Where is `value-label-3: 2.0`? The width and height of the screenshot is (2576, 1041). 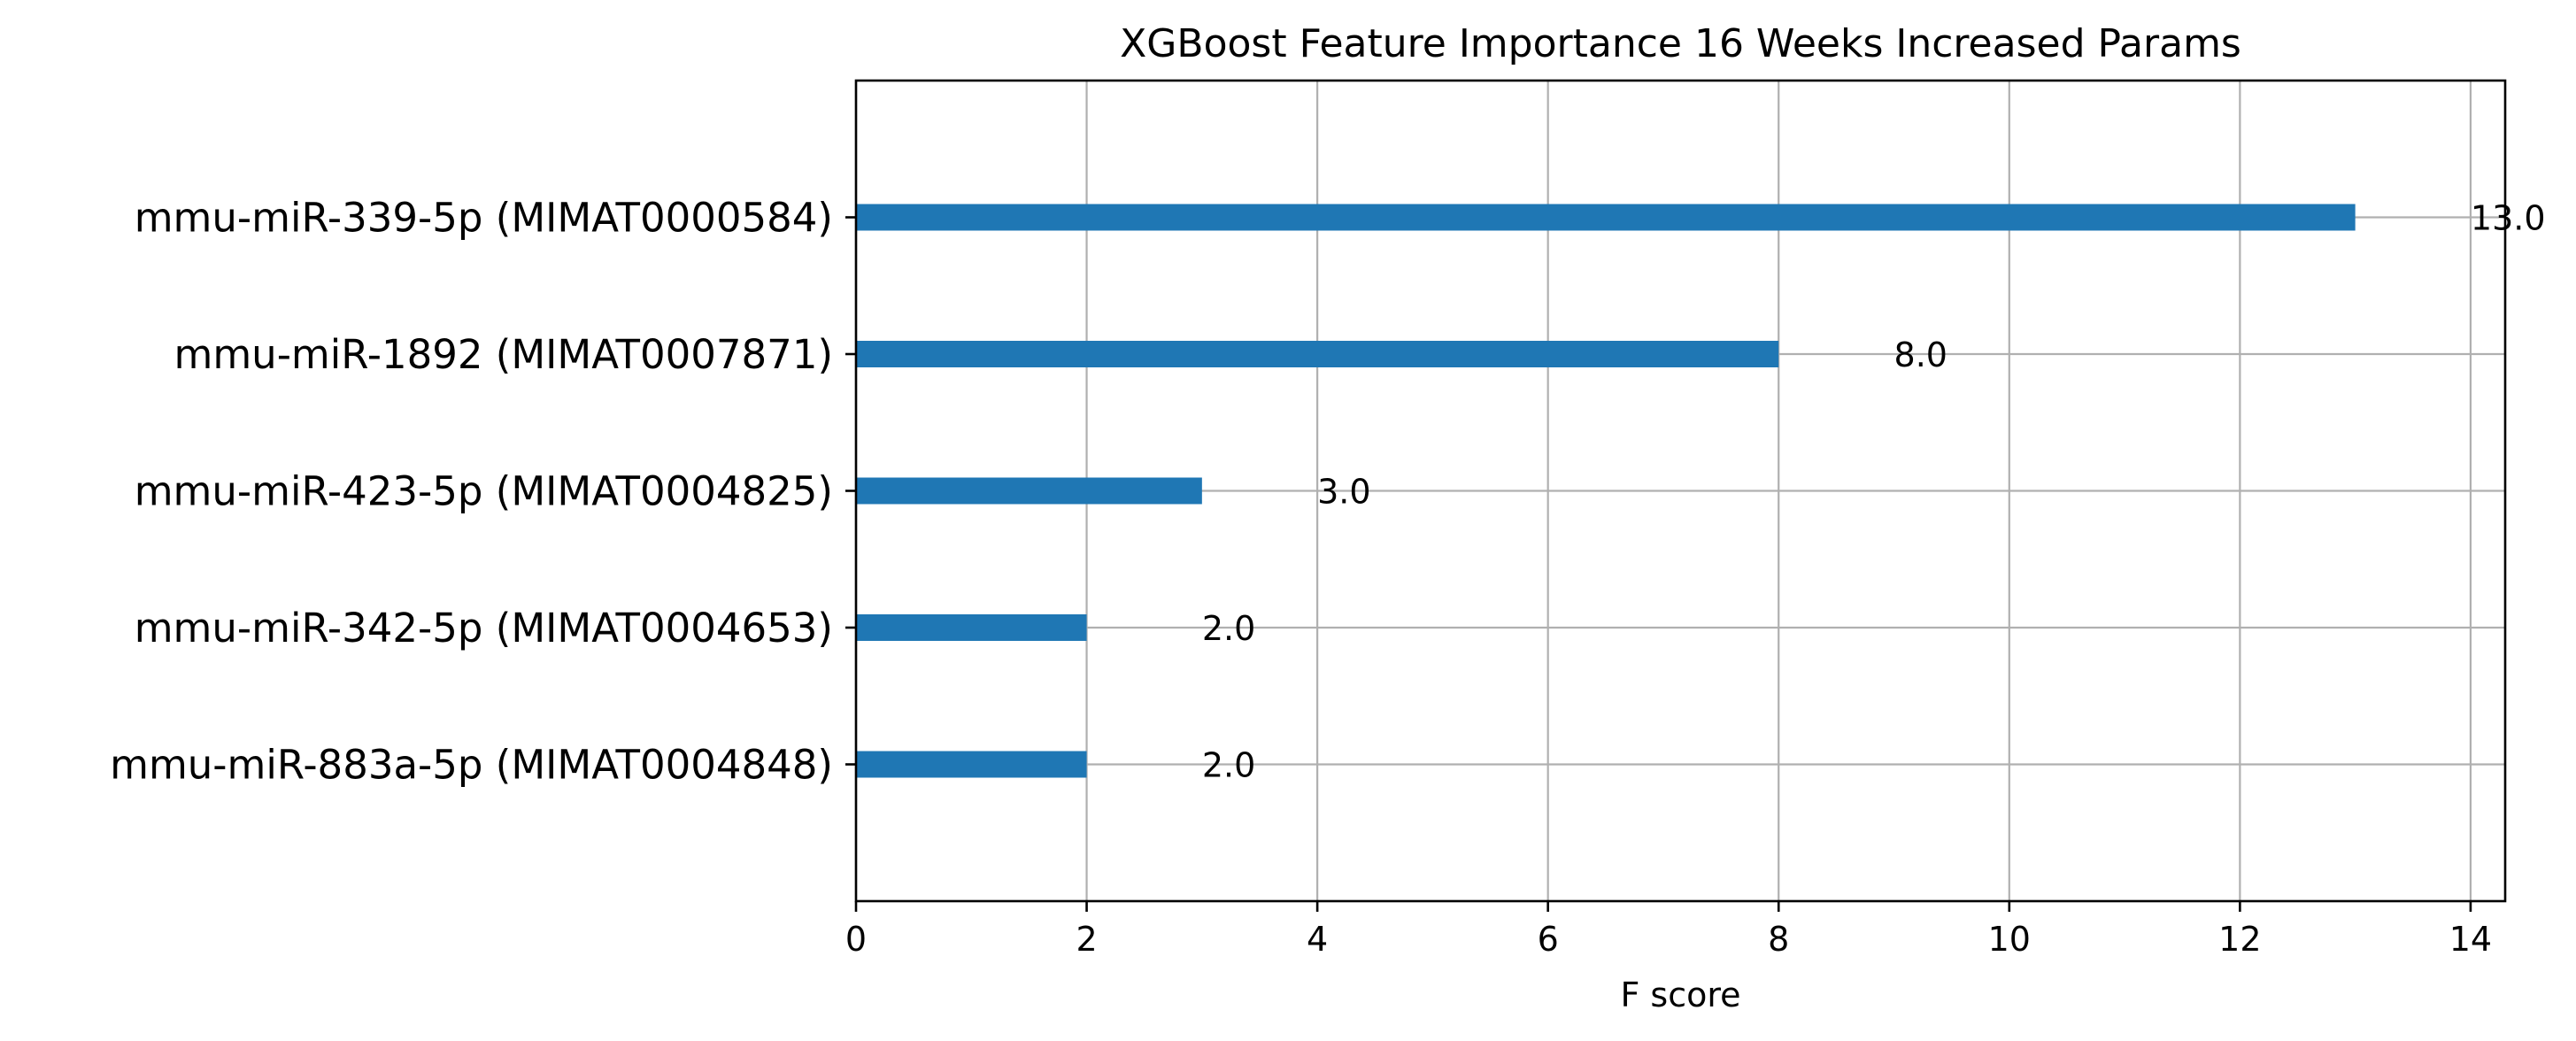 value-label-3: 2.0 is located at coordinates (1228, 628).